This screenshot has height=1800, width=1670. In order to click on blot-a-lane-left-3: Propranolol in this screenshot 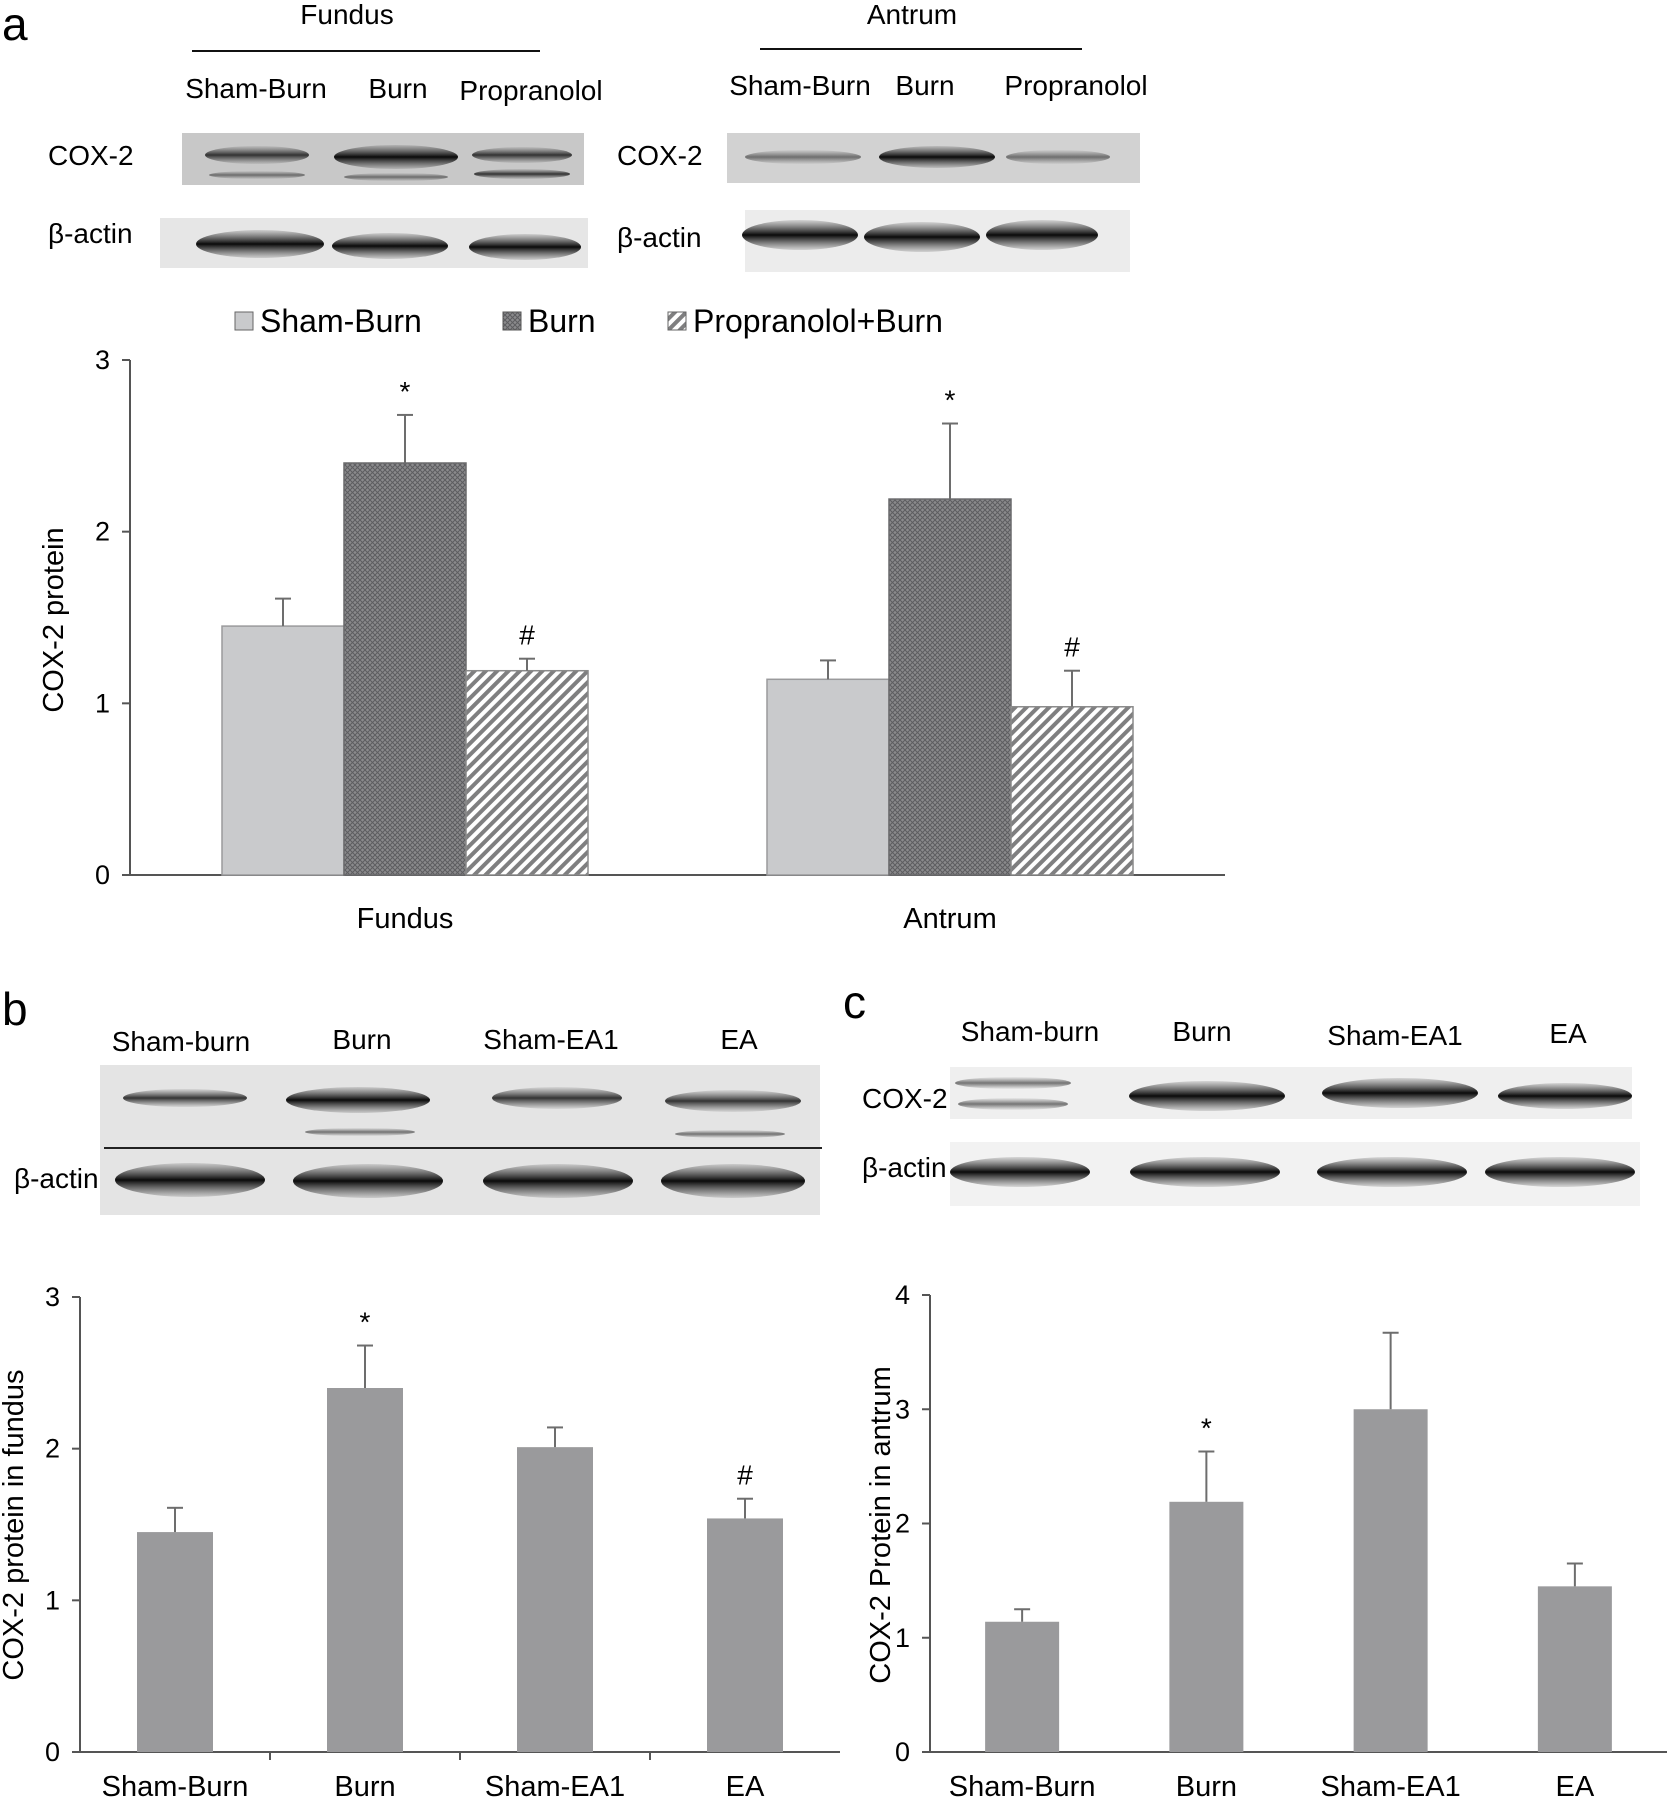, I will do `click(530, 90)`.